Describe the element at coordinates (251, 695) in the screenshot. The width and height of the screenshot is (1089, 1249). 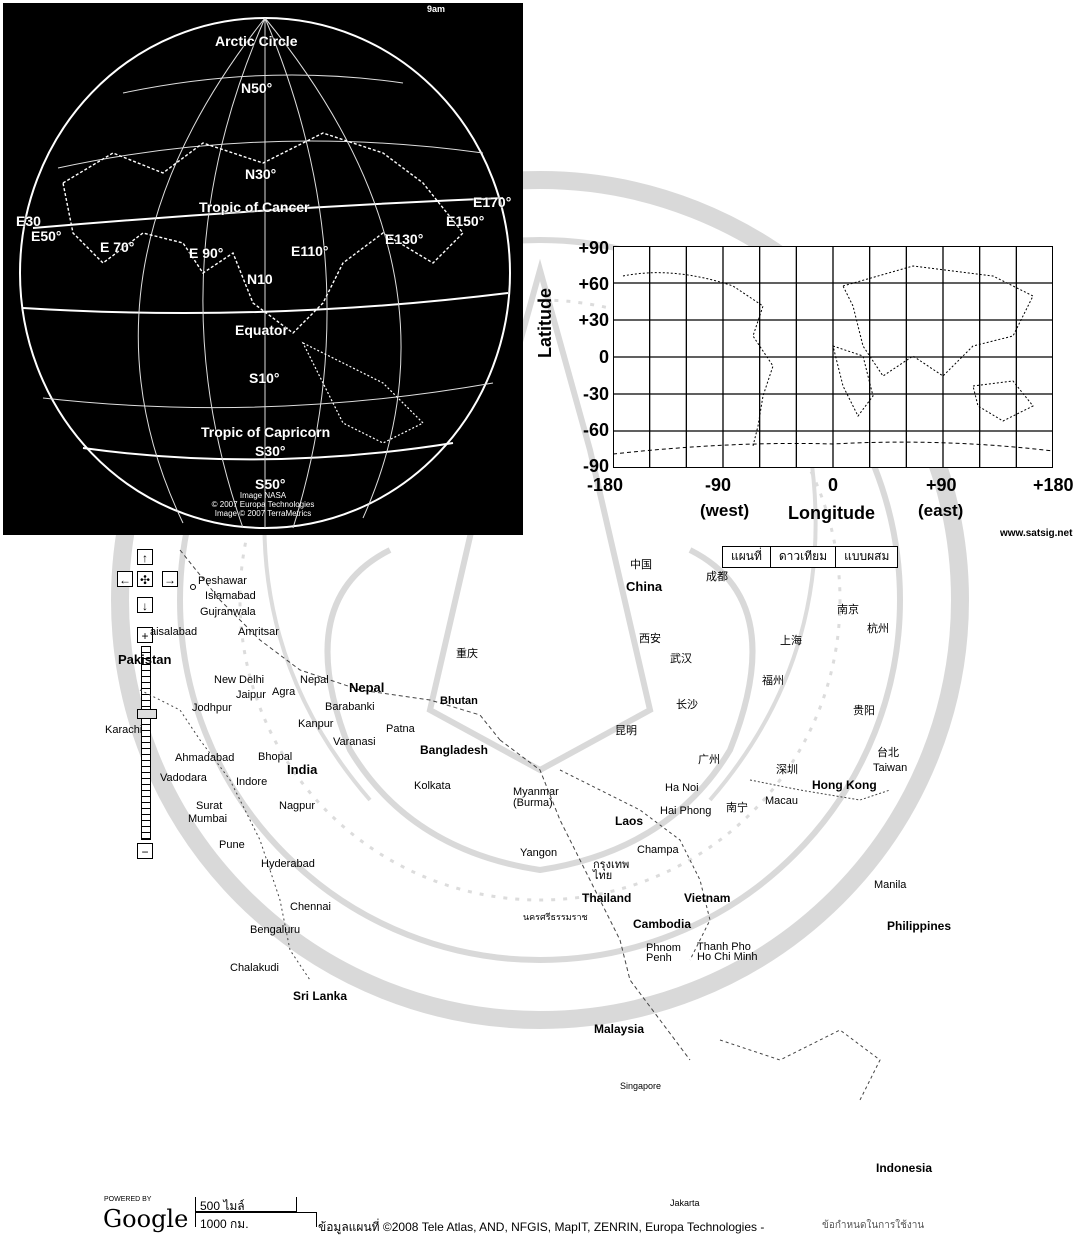
I see `city-jaipur: Jaipur` at that location.